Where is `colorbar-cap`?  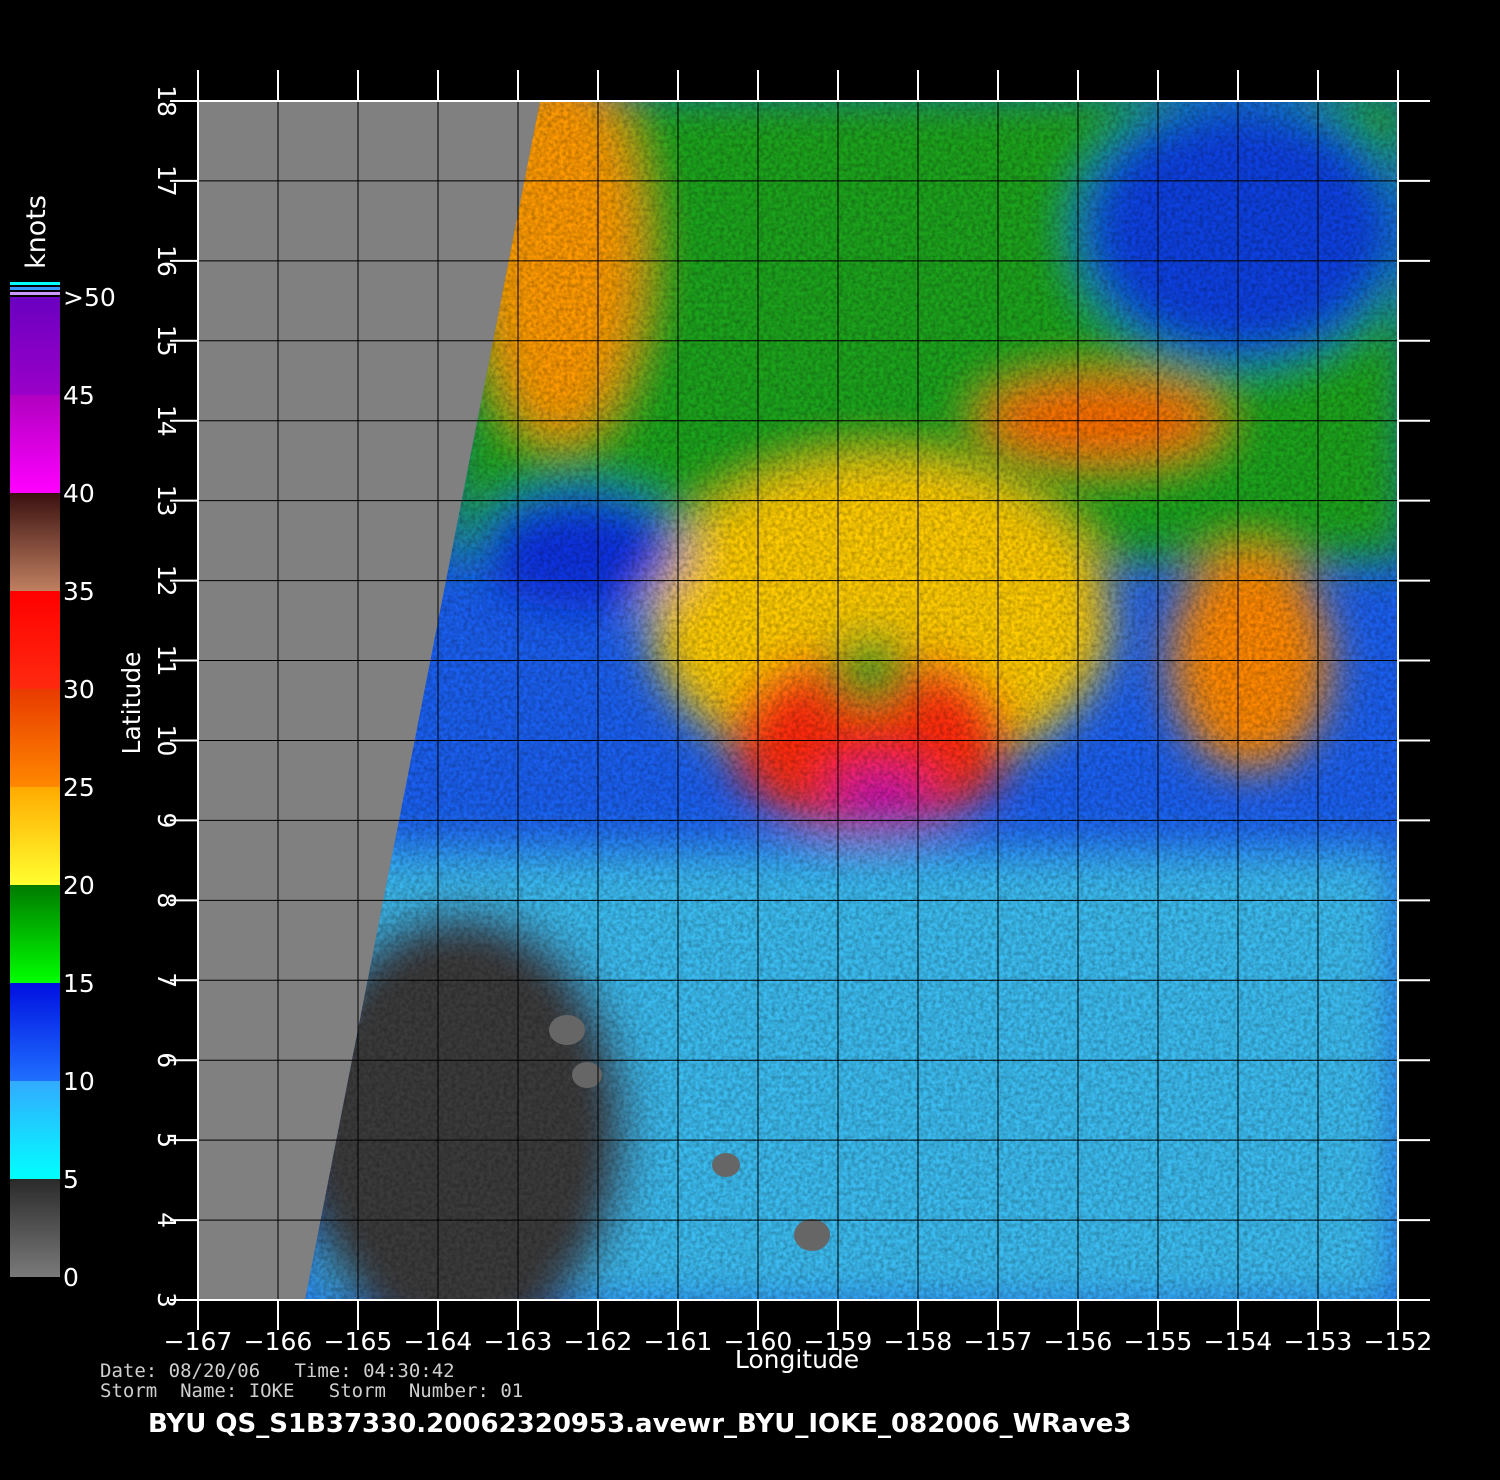
colorbar-cap is located at coordinates (35, 288).